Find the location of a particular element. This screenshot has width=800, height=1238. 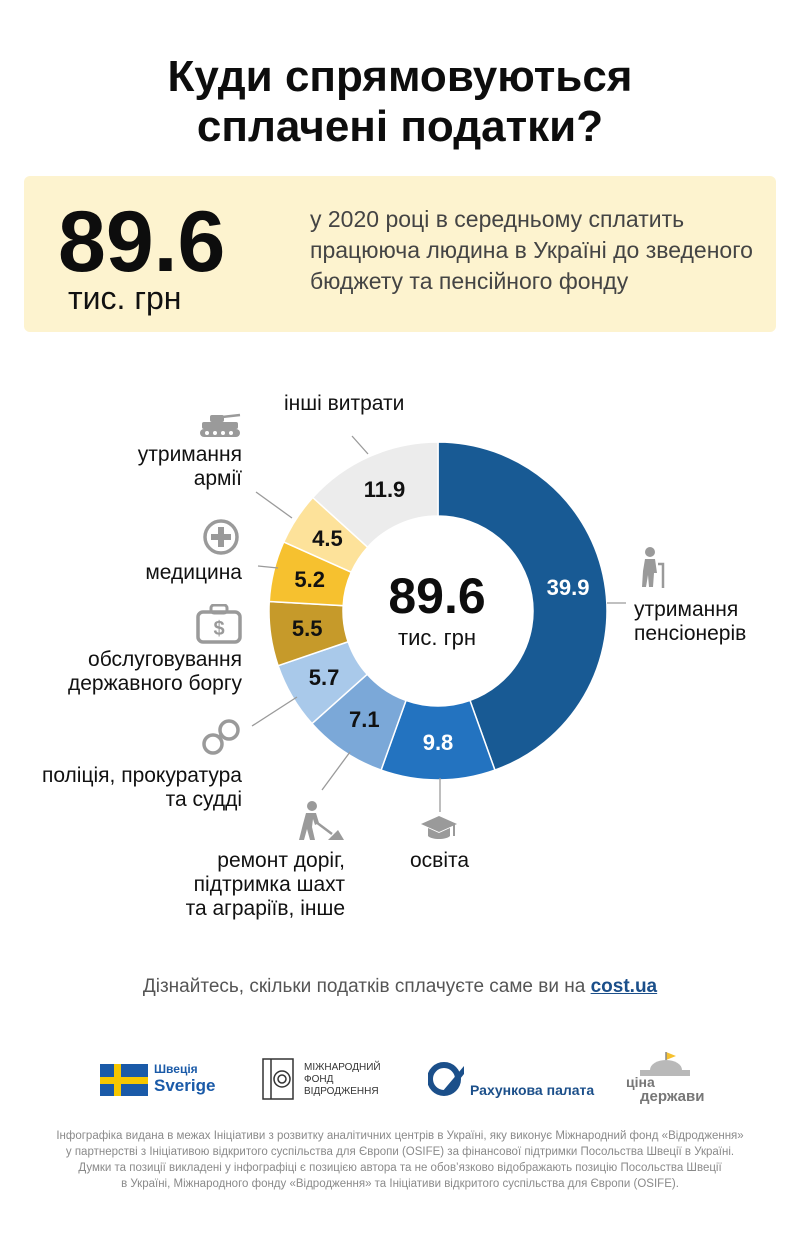

cina-label-top: ціна is located at coordinates (640, 1082).